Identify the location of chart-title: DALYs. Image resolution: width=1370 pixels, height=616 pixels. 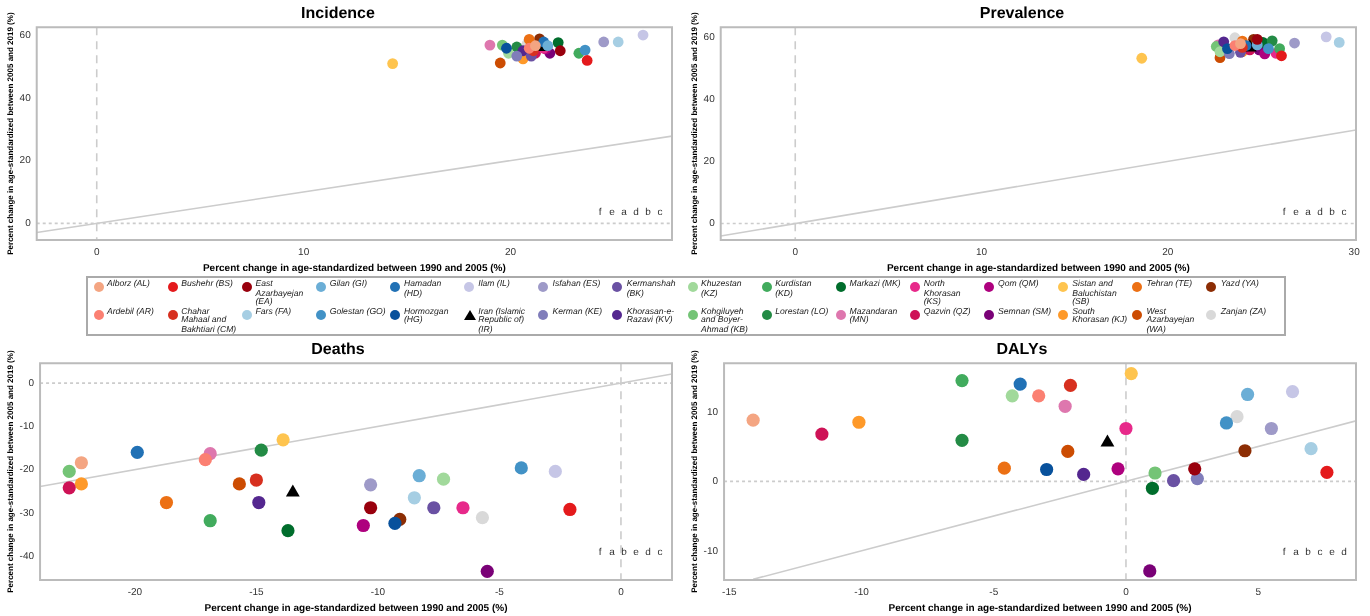
(1022, 349).